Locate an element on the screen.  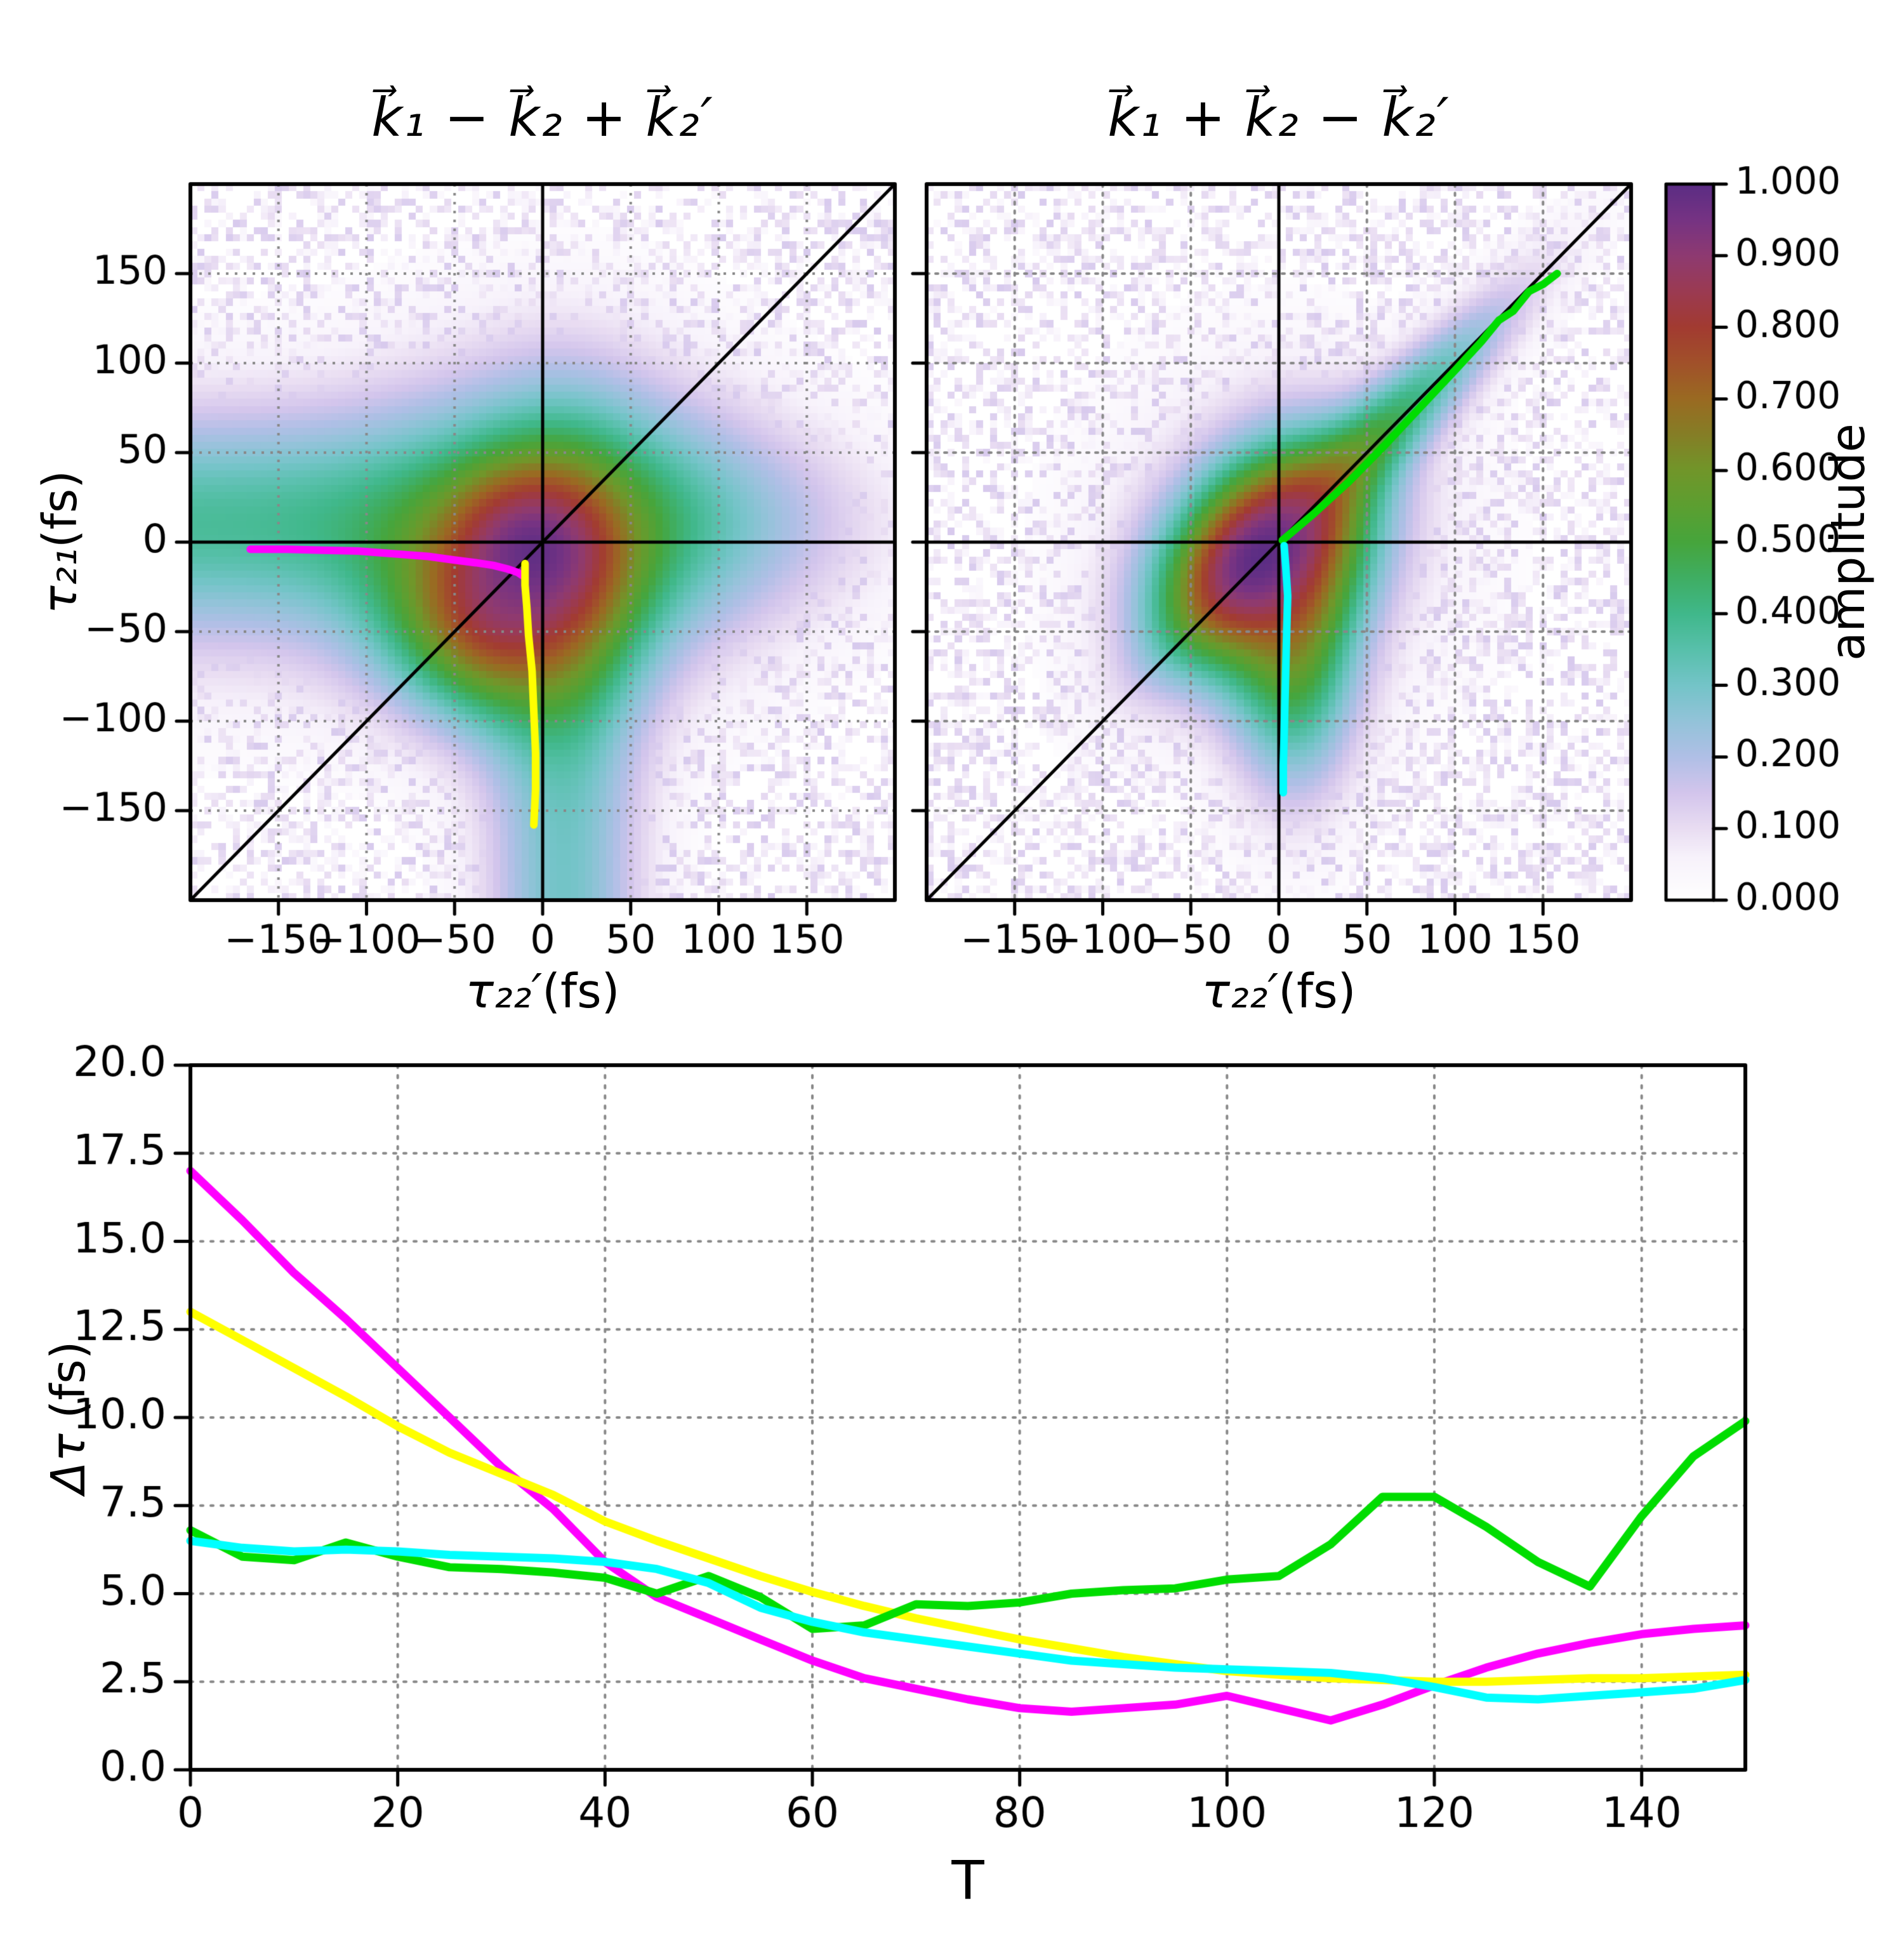
ylabel-delta-tau: Δτ (fs) is located at coordinates (68, 1417).